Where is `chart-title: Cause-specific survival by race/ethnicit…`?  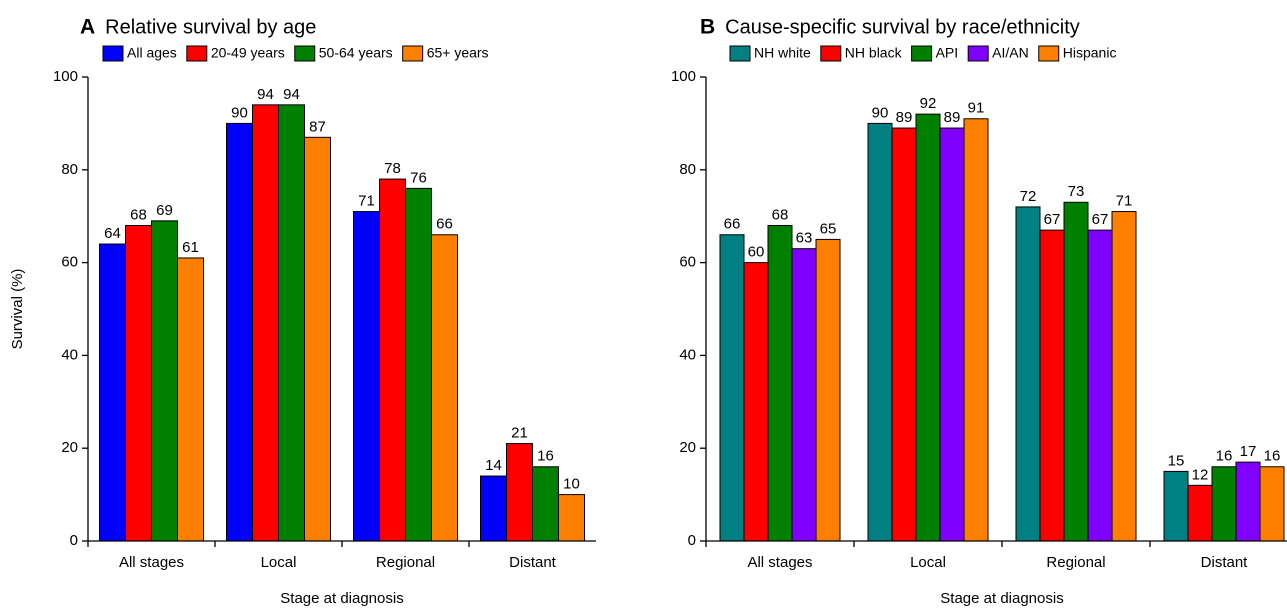 chart-title: Cause-specific survival by race/ethnicit… is located at coordinates (902, 27).